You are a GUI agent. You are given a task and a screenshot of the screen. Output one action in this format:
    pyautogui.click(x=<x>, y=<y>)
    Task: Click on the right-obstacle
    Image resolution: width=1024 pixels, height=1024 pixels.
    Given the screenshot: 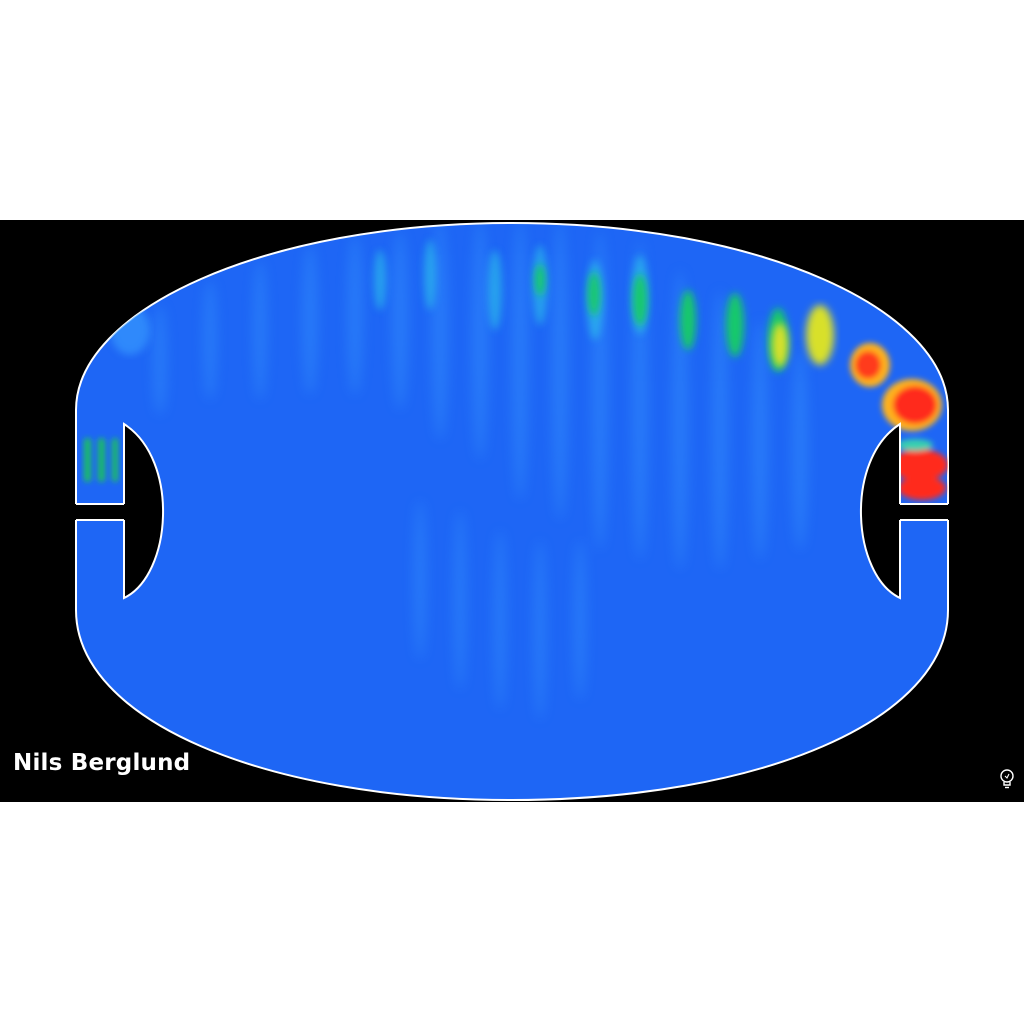 What is the action you would take?
    pyautogui.click(x=880, y=511)
    